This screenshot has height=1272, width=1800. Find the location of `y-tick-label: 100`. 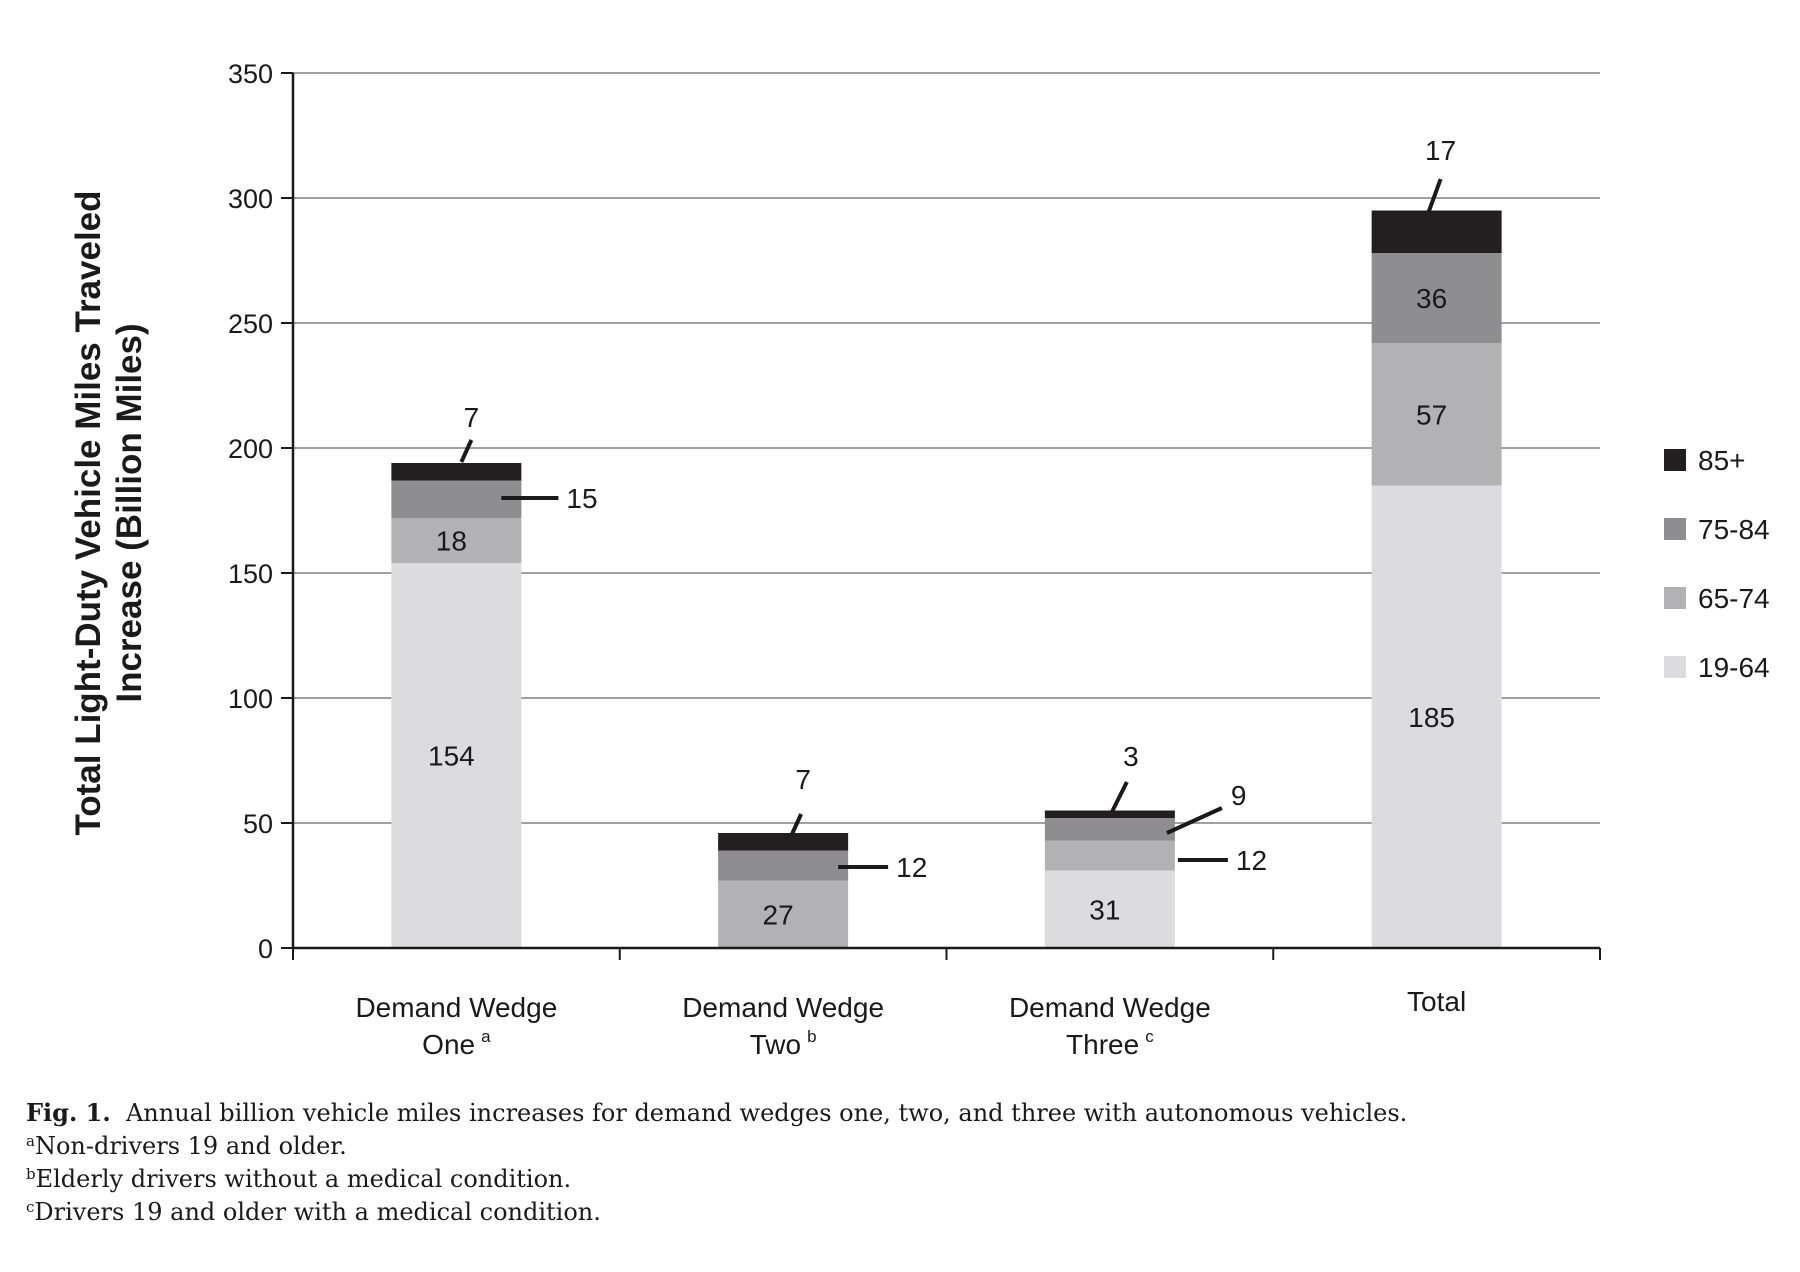

y-tick-label: 100 is located at coordinates (250, 699).